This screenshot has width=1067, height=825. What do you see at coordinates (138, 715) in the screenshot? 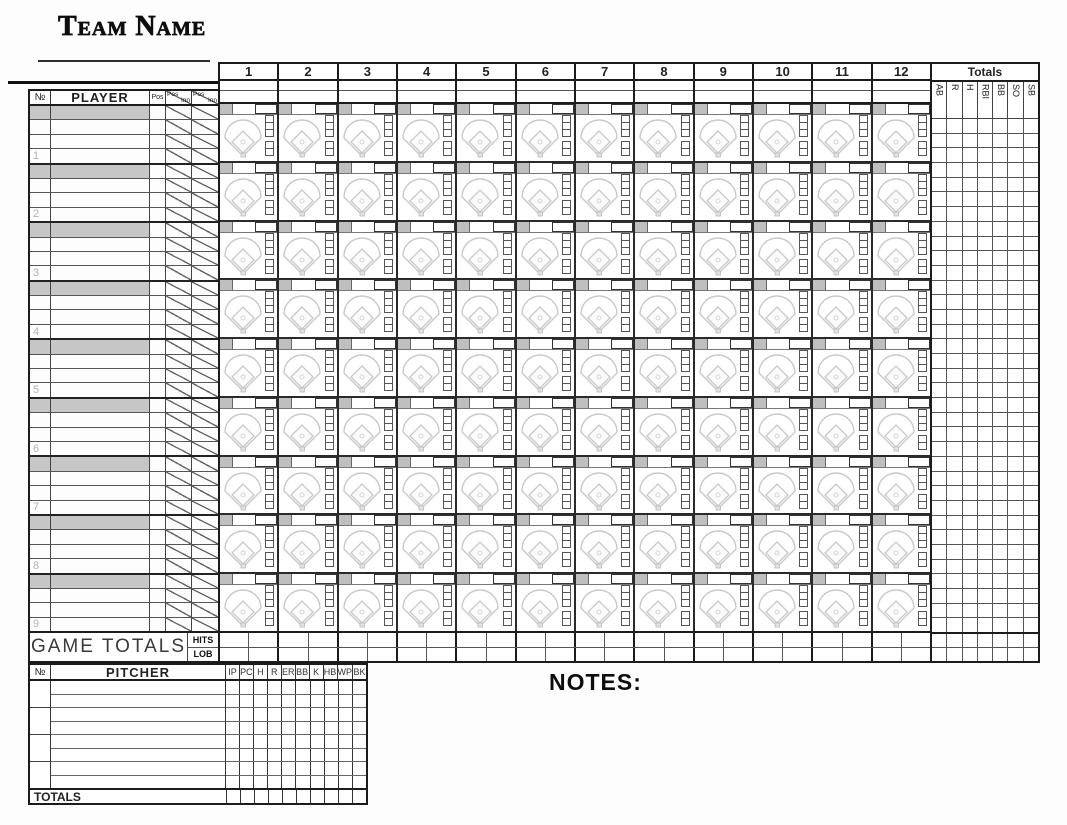
I see `pitcher-name-cell` at bounding box center [138, 715].